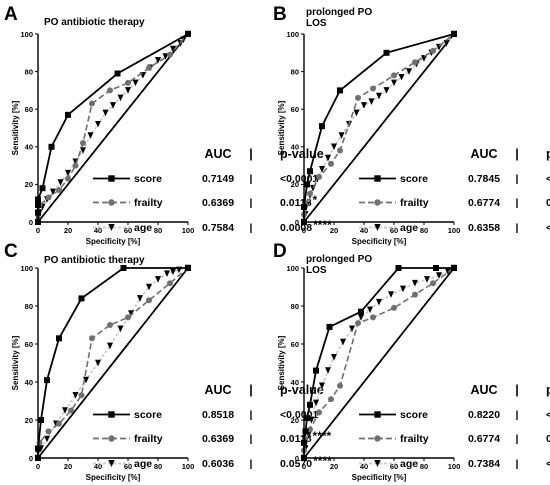 The image size is (550, 485). Describe the element at coordinates (334, 230) in the screenshot. I see `x-tick-label: 20` at that location.